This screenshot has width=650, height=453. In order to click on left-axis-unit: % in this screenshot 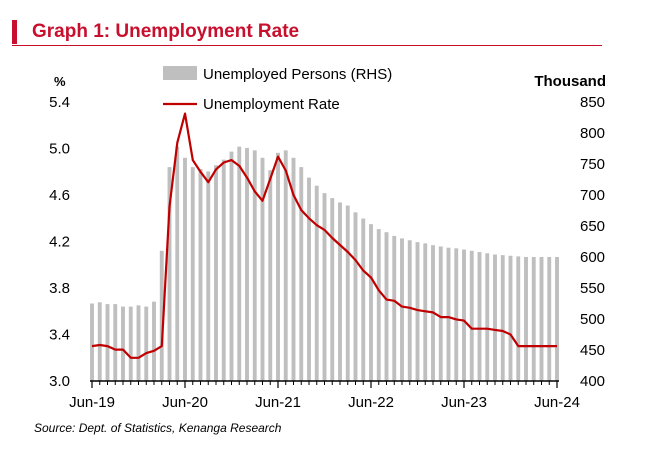, I will do `click(60, 81)`.